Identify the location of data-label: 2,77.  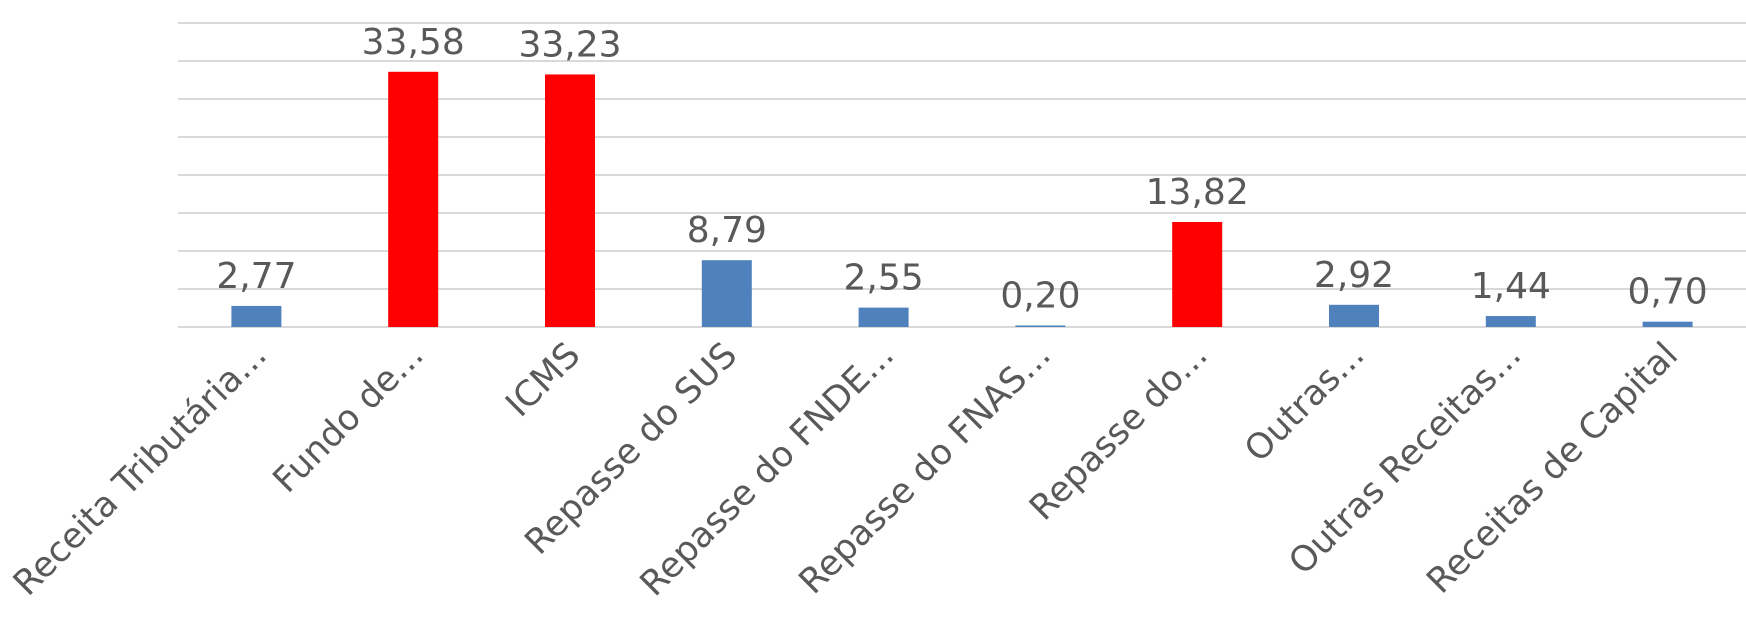
(256, 276).